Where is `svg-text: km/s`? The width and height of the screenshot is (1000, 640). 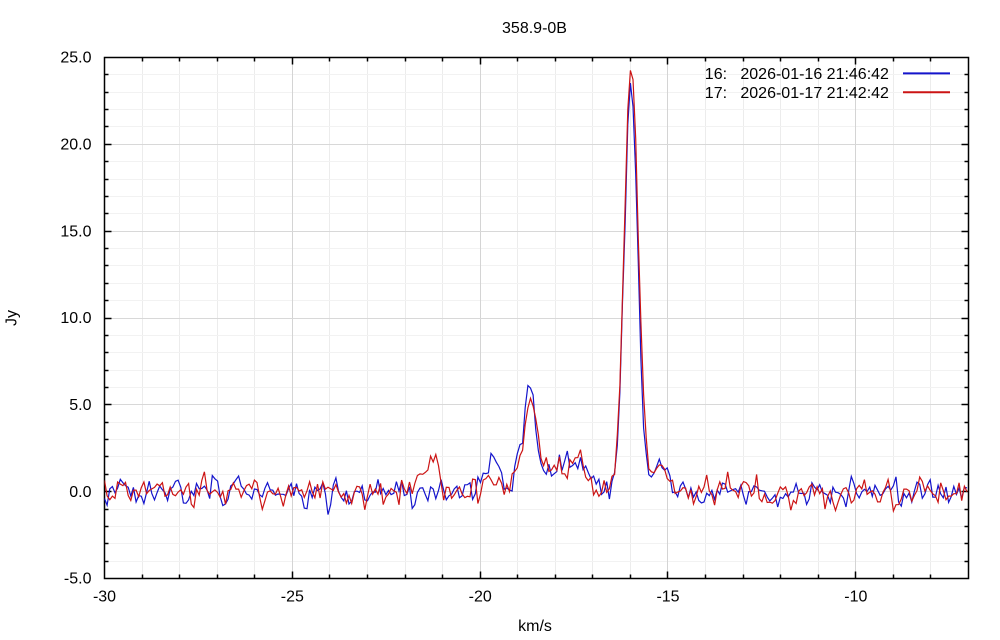
svg-text: km/s is located at coordinates (535, 626).